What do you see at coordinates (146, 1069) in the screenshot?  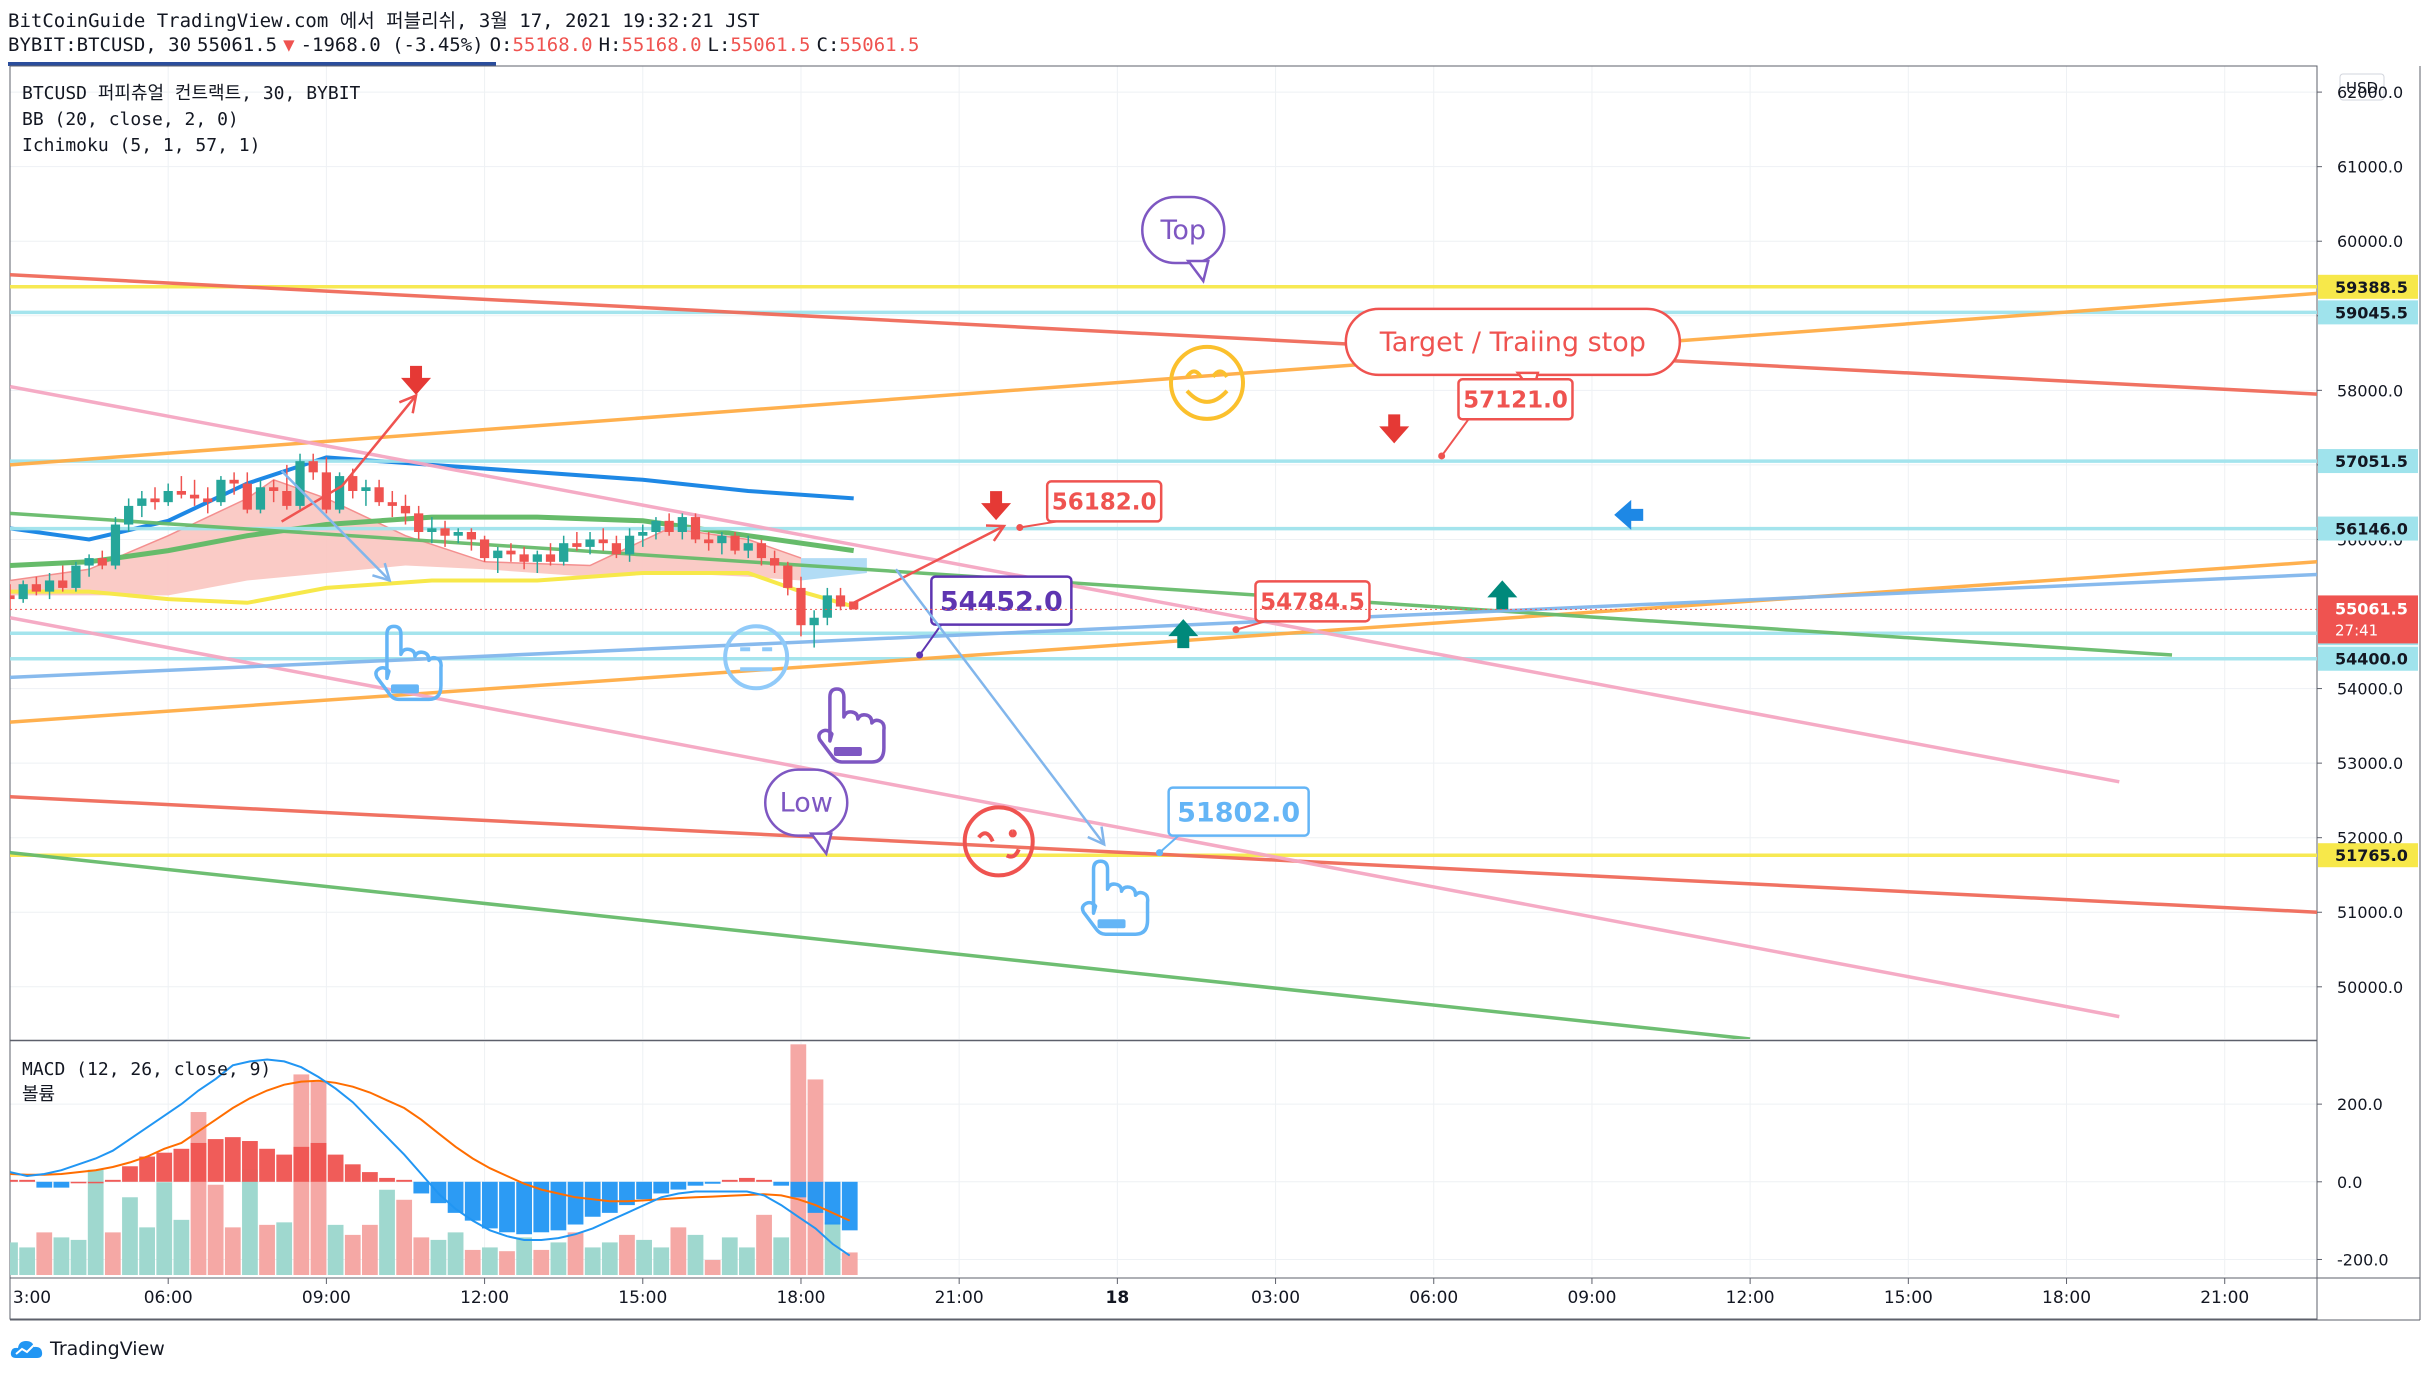 I see `legend-macd: MACD (12, 26, close, 9)` at bounding box center [146, 1069].